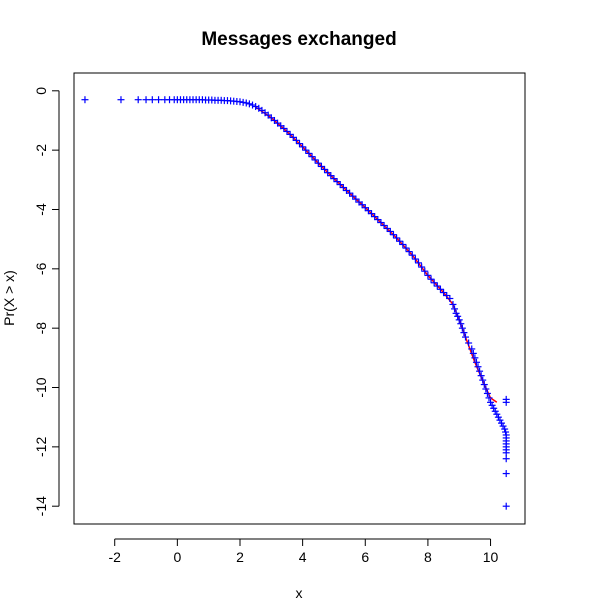 Image resolution: width=600 pixels, height=605 pixels. I want to click on x-tick-label: 4, so click(303, 557).